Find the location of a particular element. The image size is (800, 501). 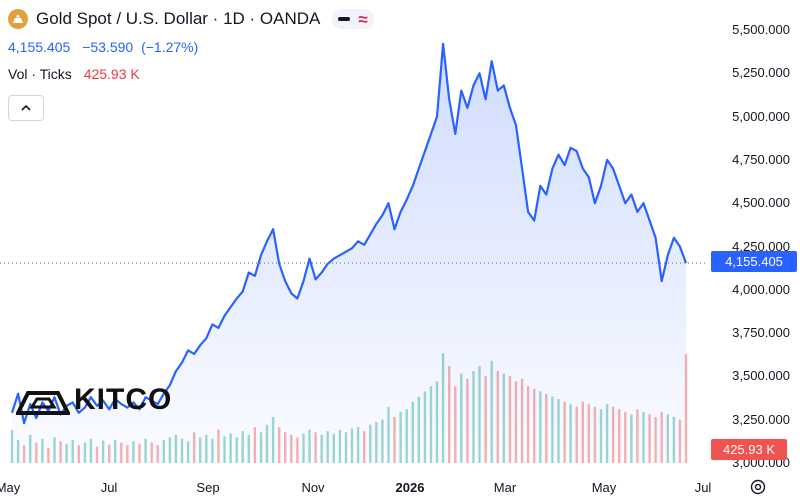

price-change: −53.590 is located at coordinates (108, 47).